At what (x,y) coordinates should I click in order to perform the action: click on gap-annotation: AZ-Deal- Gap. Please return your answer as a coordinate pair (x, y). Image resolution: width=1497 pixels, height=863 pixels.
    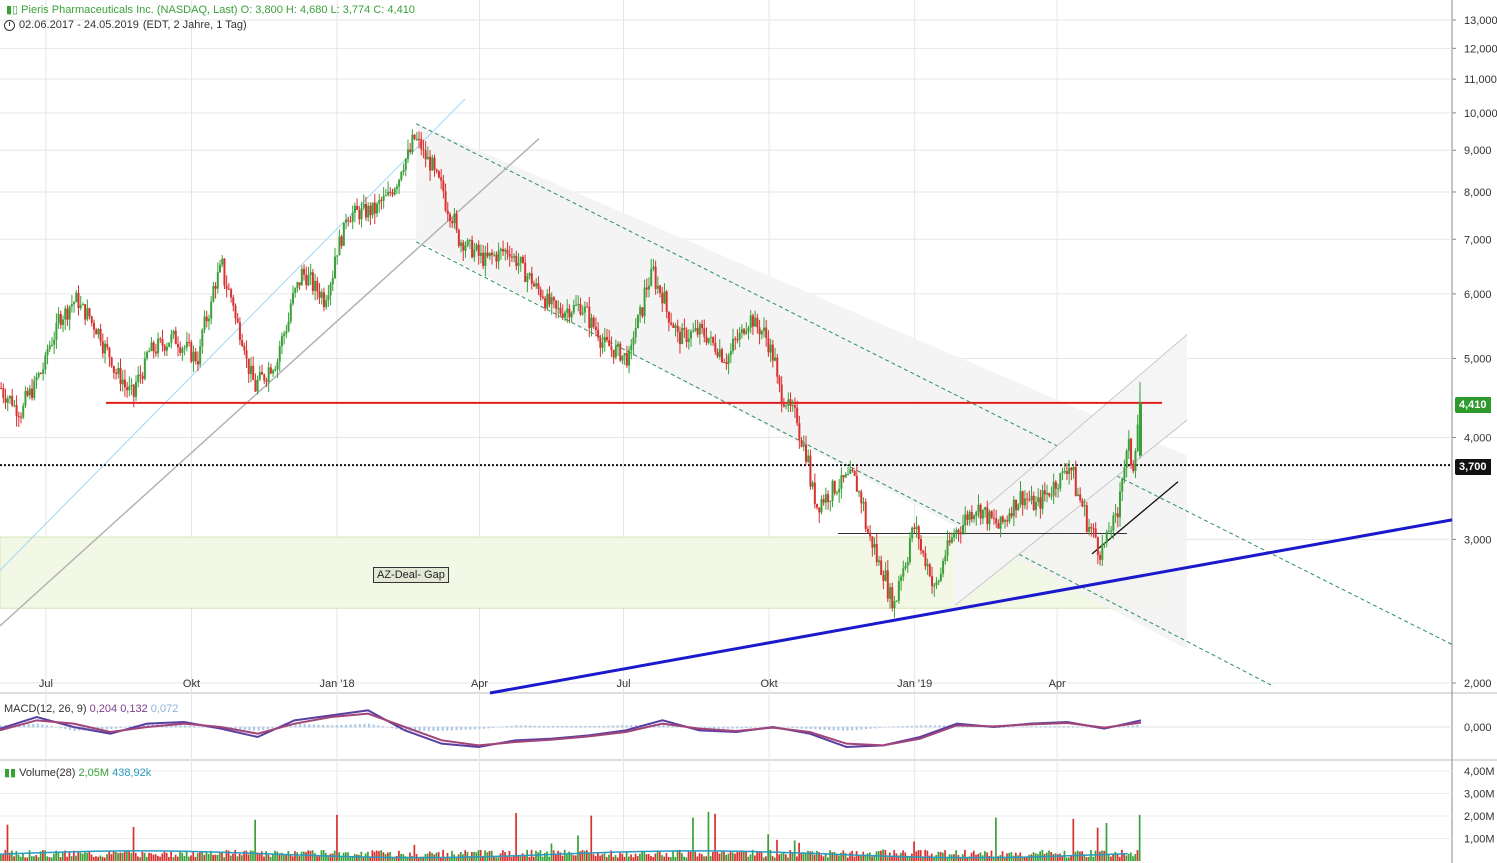
    Looking at the image, I should click on (411, 575).